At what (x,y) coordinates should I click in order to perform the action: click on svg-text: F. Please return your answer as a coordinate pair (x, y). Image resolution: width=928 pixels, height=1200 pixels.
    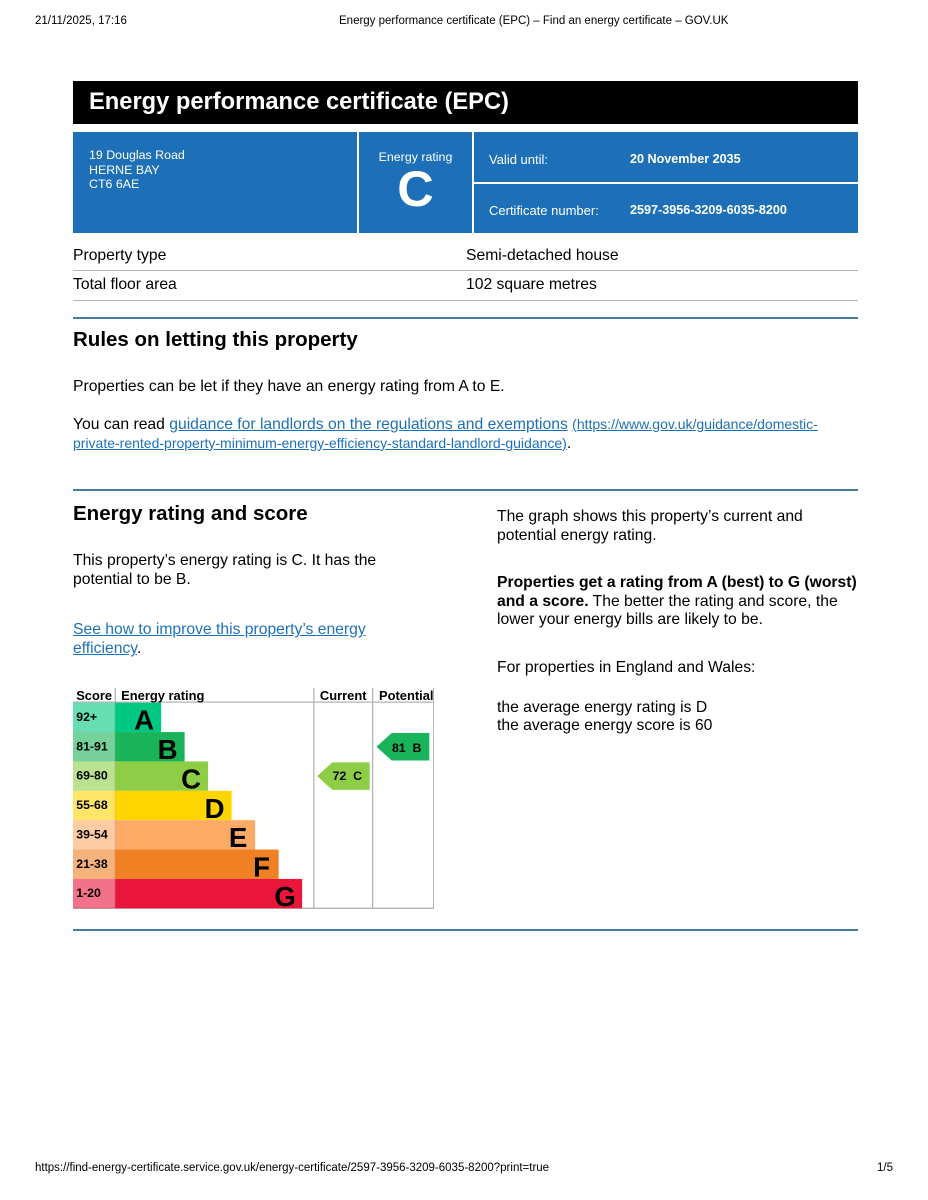
    Looking at the image, I should click on (261, 867).